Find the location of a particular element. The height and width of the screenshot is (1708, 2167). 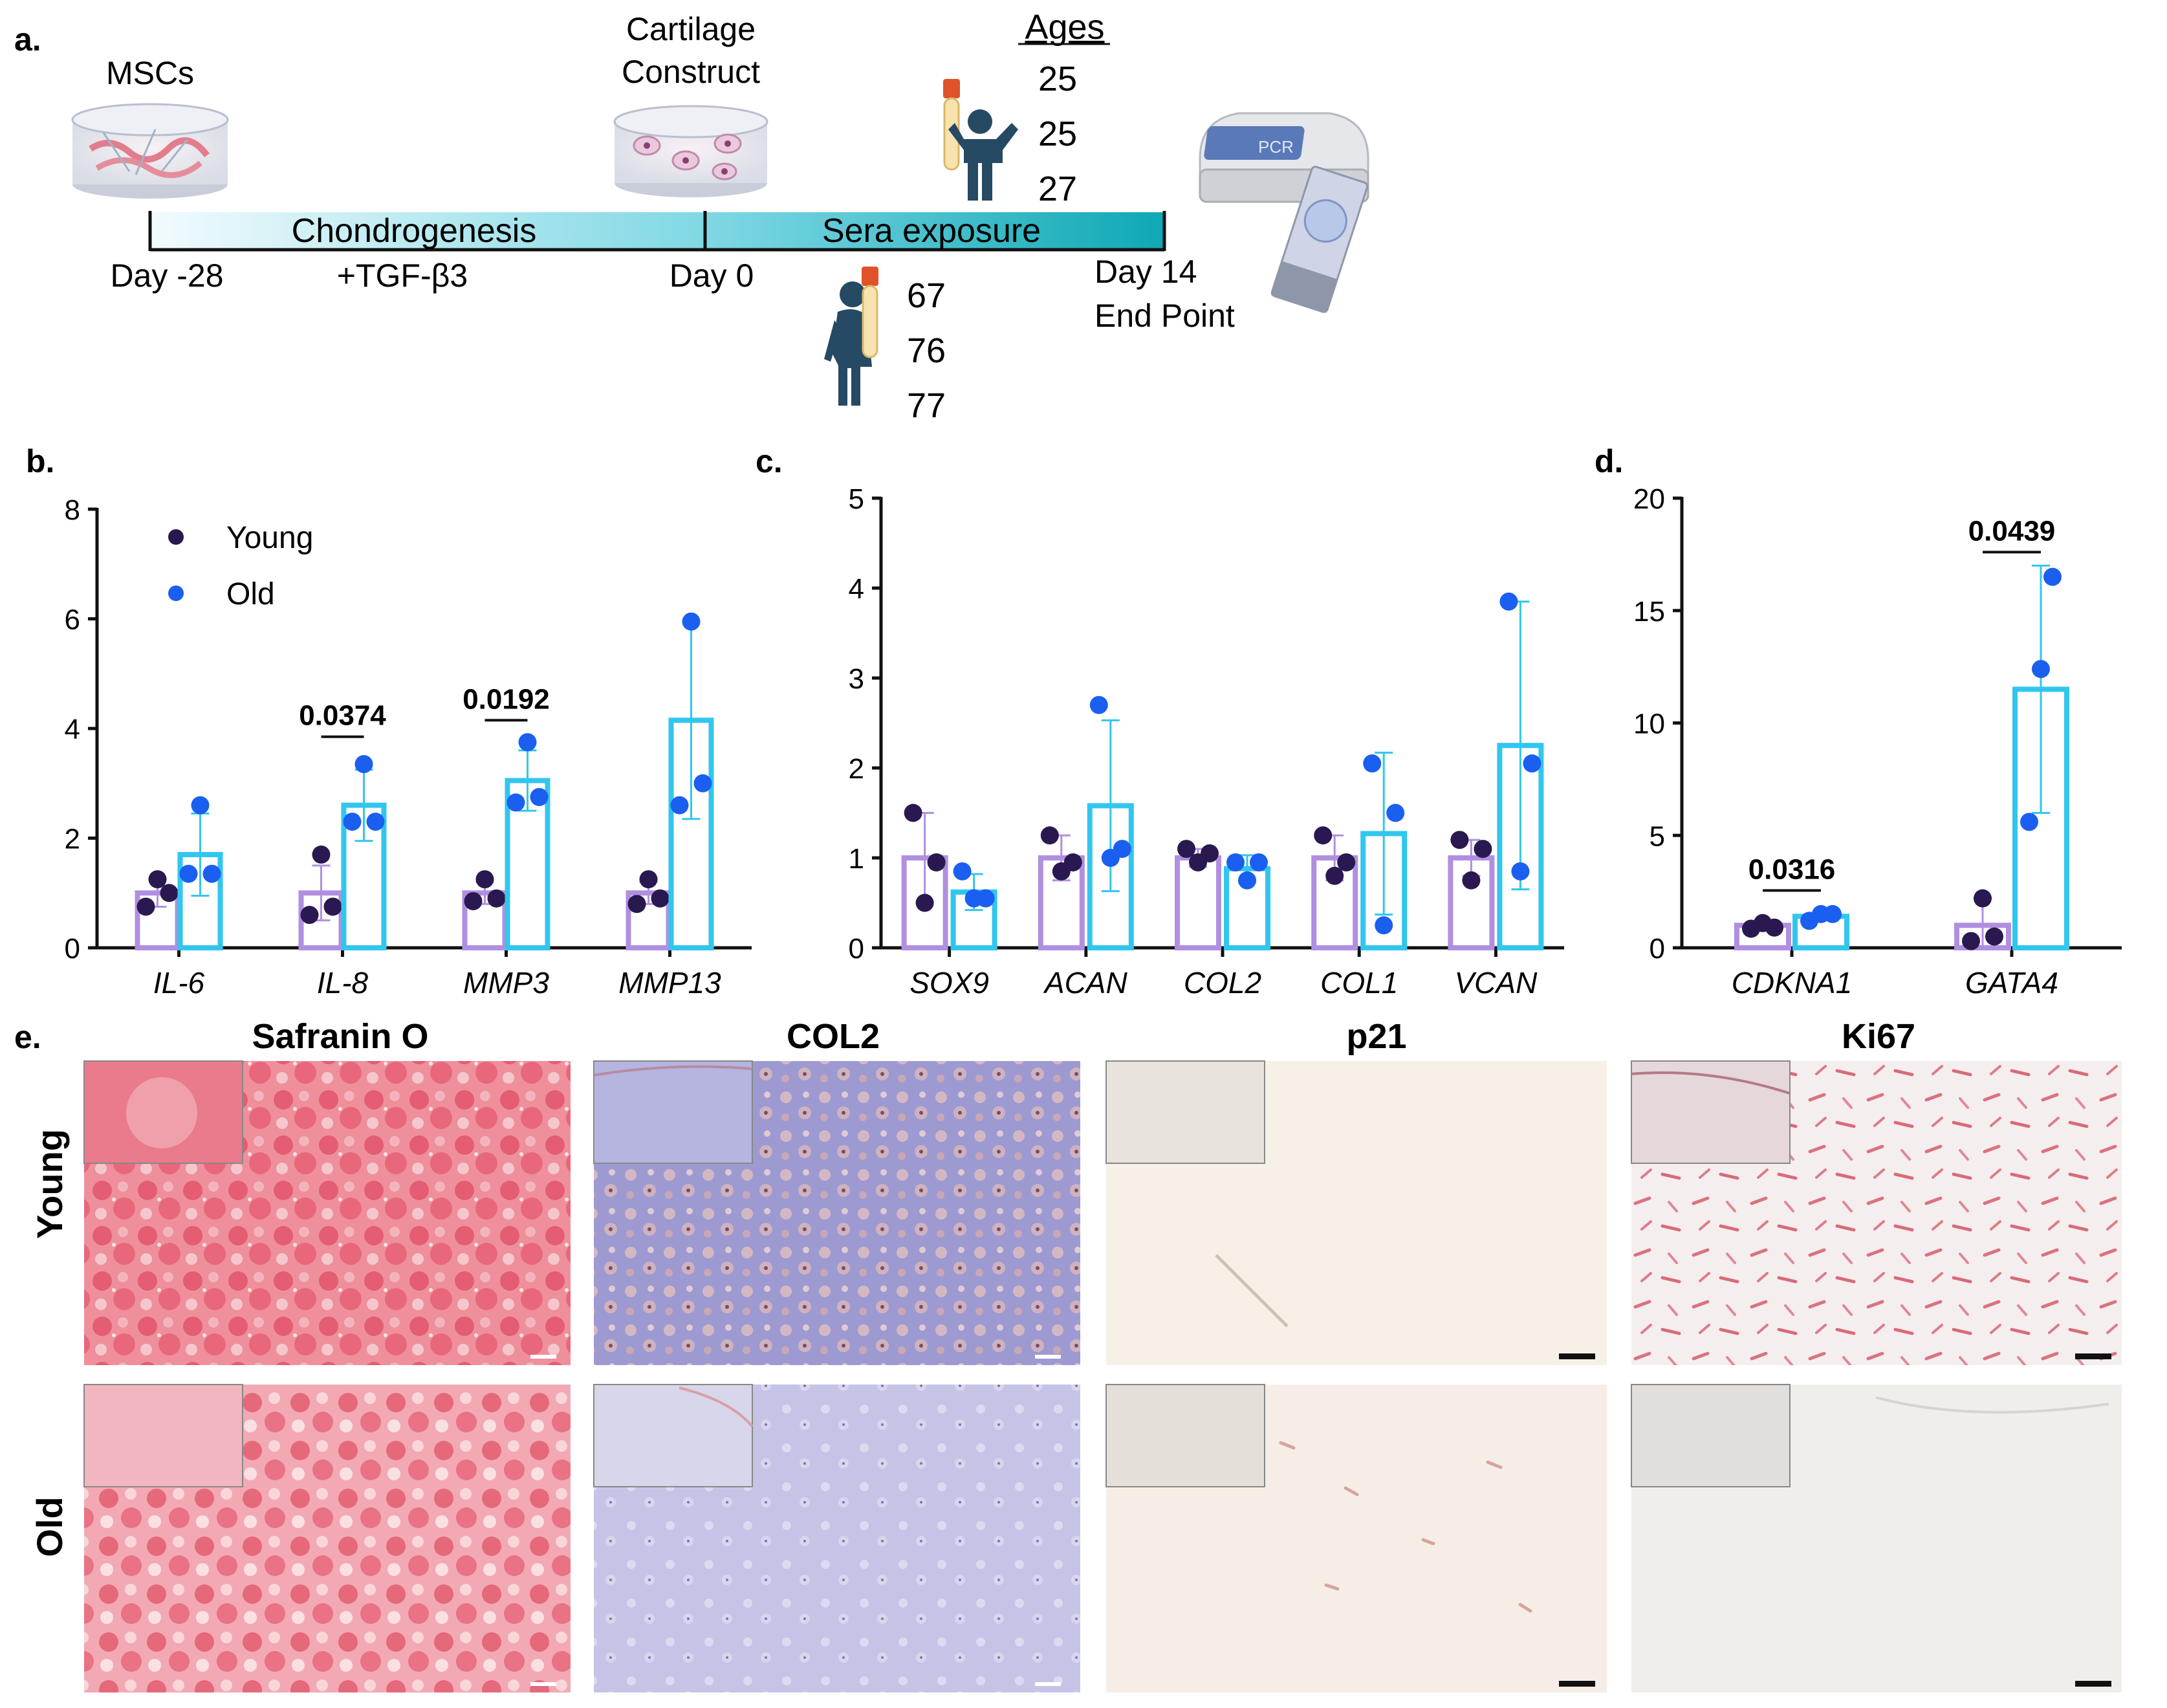

y-tick-label: 10 is located at coordinates (1649, 724).